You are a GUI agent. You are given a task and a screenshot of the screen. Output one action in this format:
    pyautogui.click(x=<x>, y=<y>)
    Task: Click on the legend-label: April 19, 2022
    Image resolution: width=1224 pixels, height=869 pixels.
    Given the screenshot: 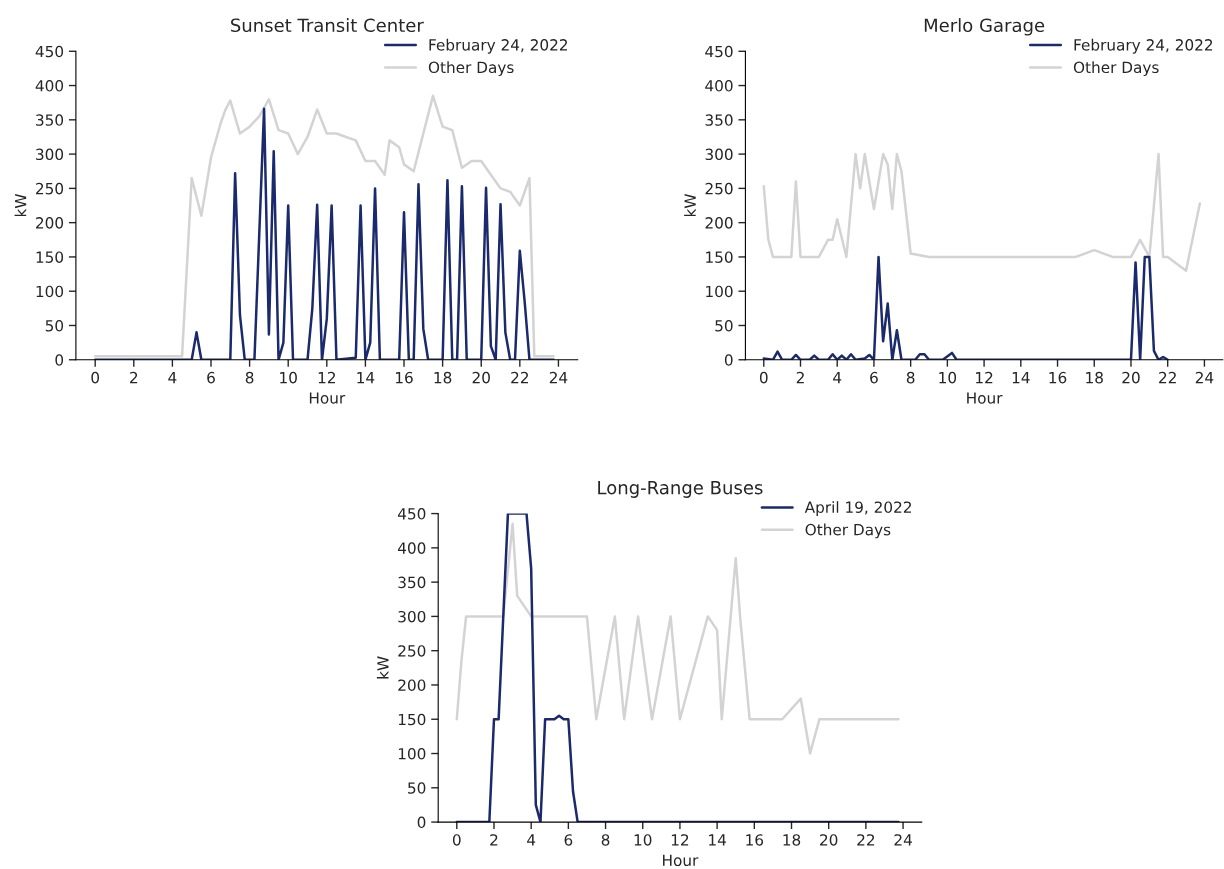 What is the action you would take?
    pyautogui.click(x=857, y=508)
    